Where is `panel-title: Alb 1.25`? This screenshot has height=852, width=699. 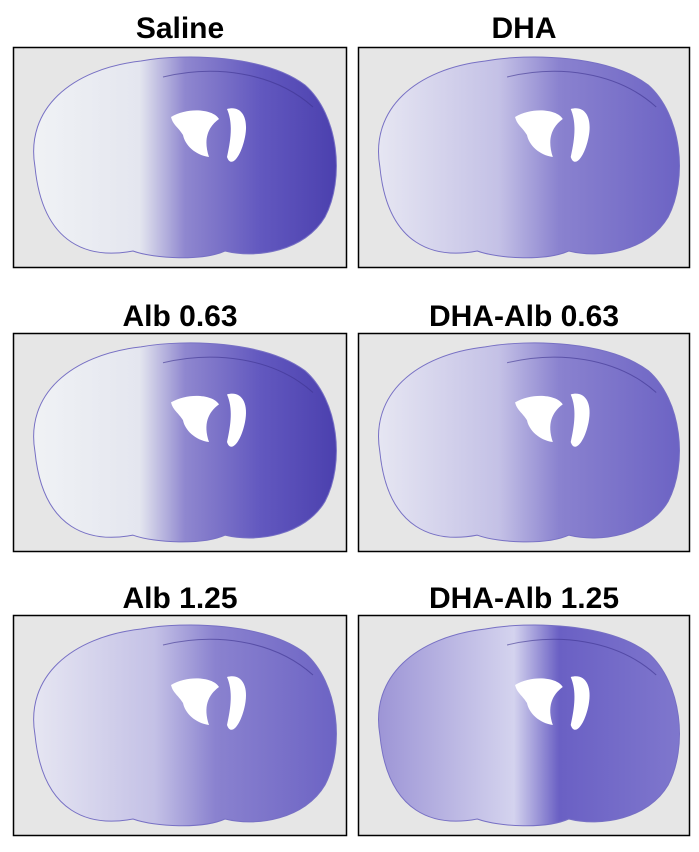 panel-title: Alb 1.25 is located at coordinates (179, 598).